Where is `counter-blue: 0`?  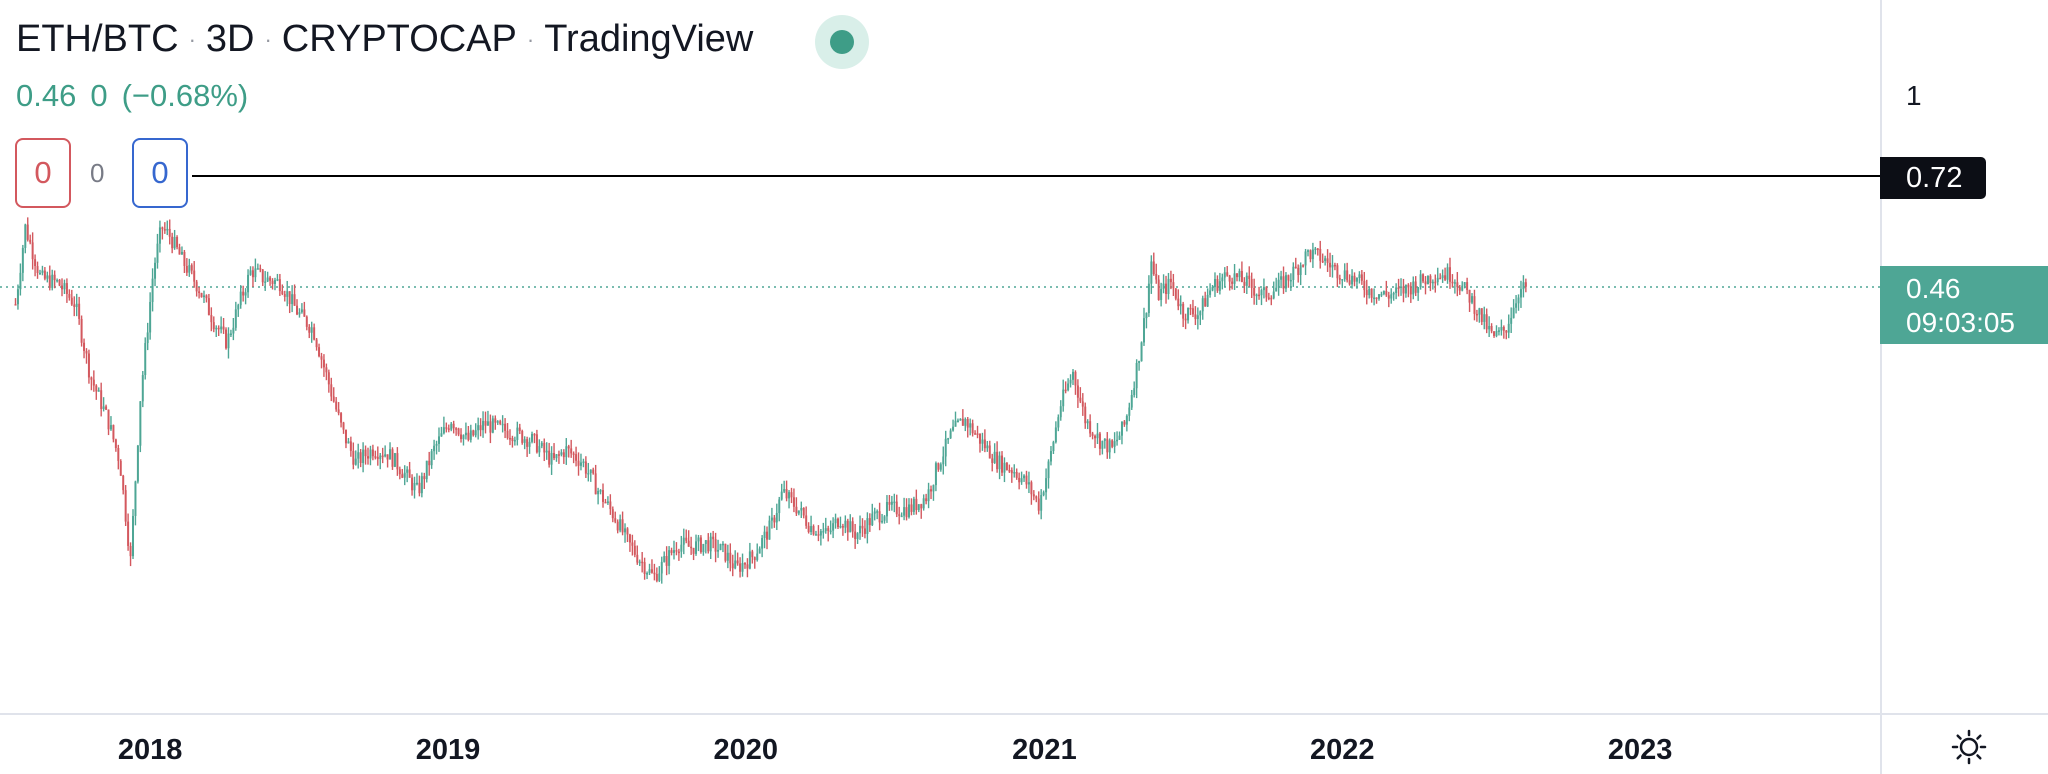
counter-blue: 0 is located at coordinates (160, 173).